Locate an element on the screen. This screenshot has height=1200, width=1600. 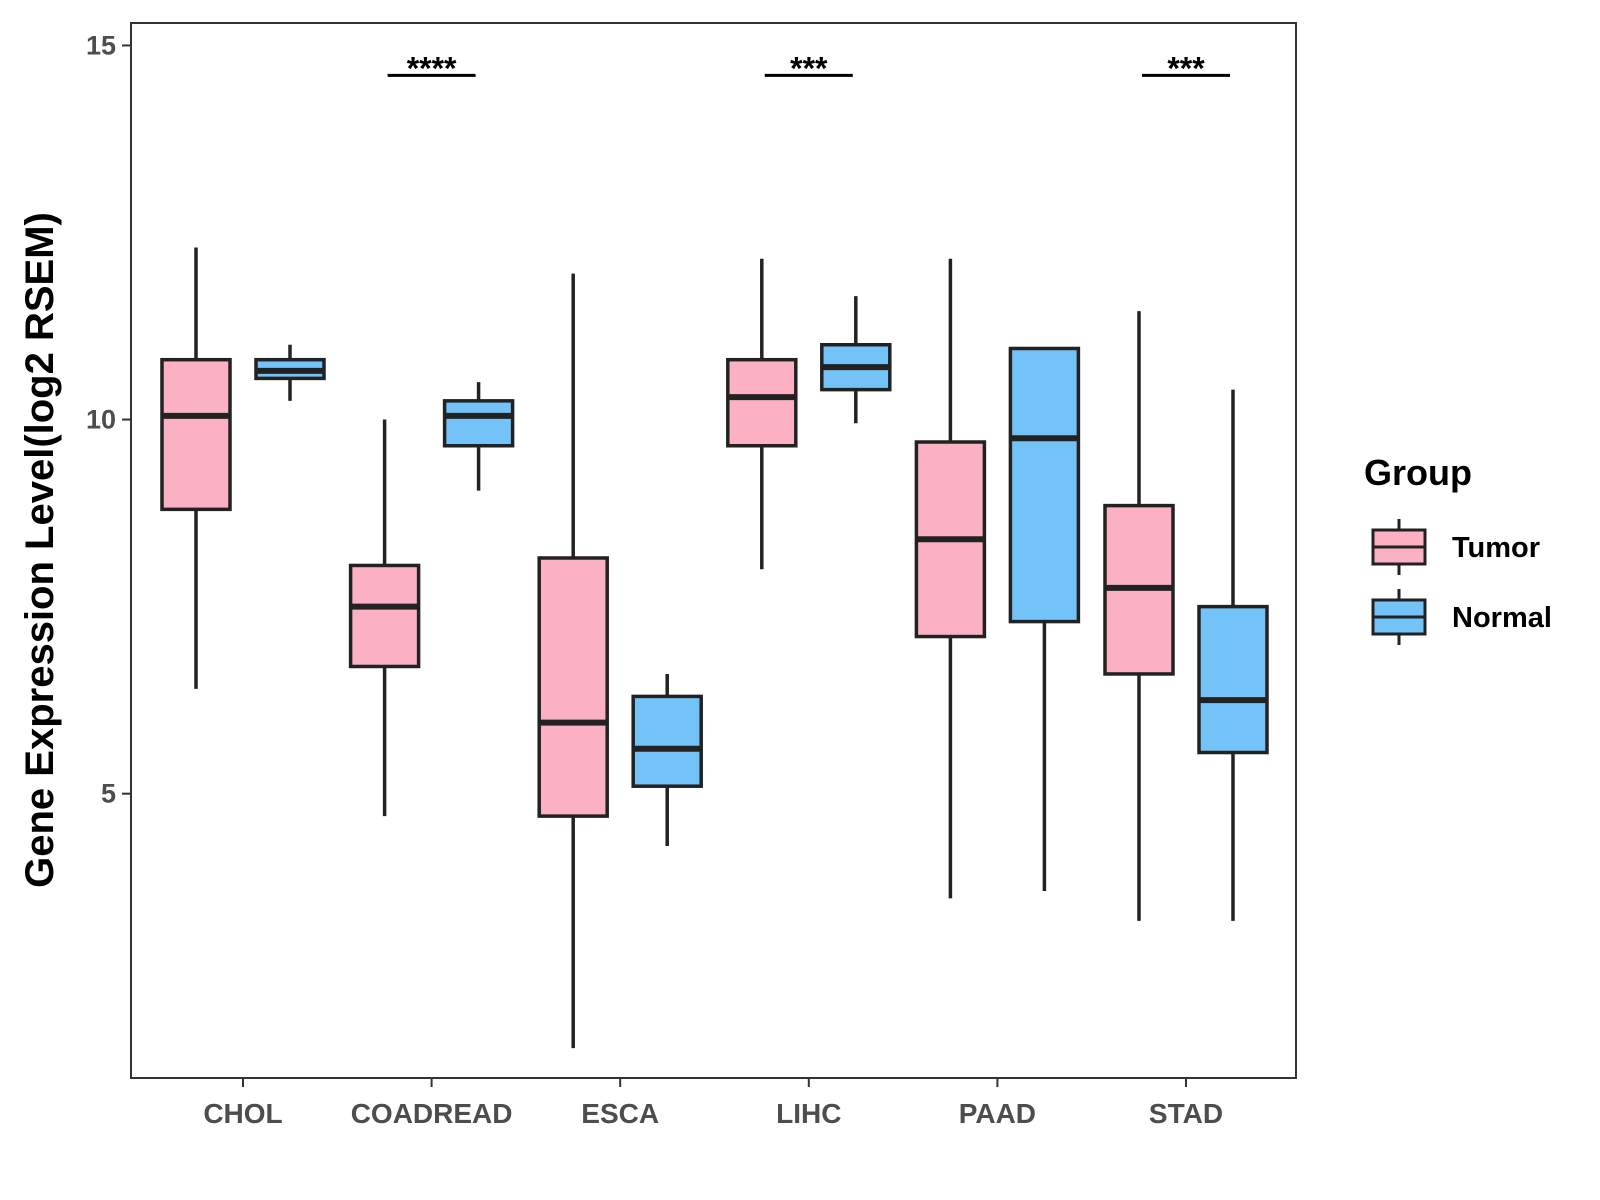
x-tick-label-paad: PAAD is located at coordinates (997, 1113).